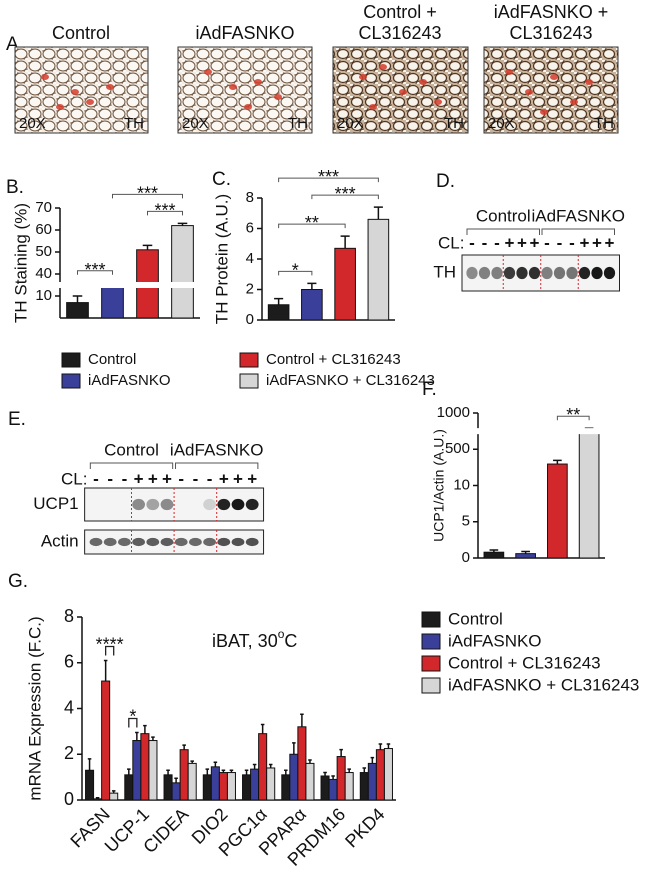  What do you see at coordinates (81, 33) in the screenshot?
I see `image-caption: Control` at bounding box center [81, 33].